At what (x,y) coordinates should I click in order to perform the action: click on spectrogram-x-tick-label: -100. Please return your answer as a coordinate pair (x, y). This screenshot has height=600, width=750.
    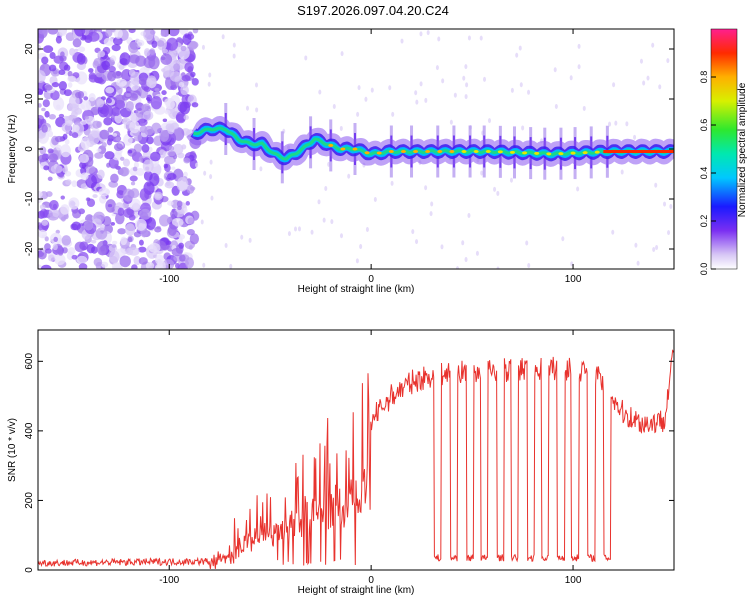
    Looking at the image, I should click on (169, 279).